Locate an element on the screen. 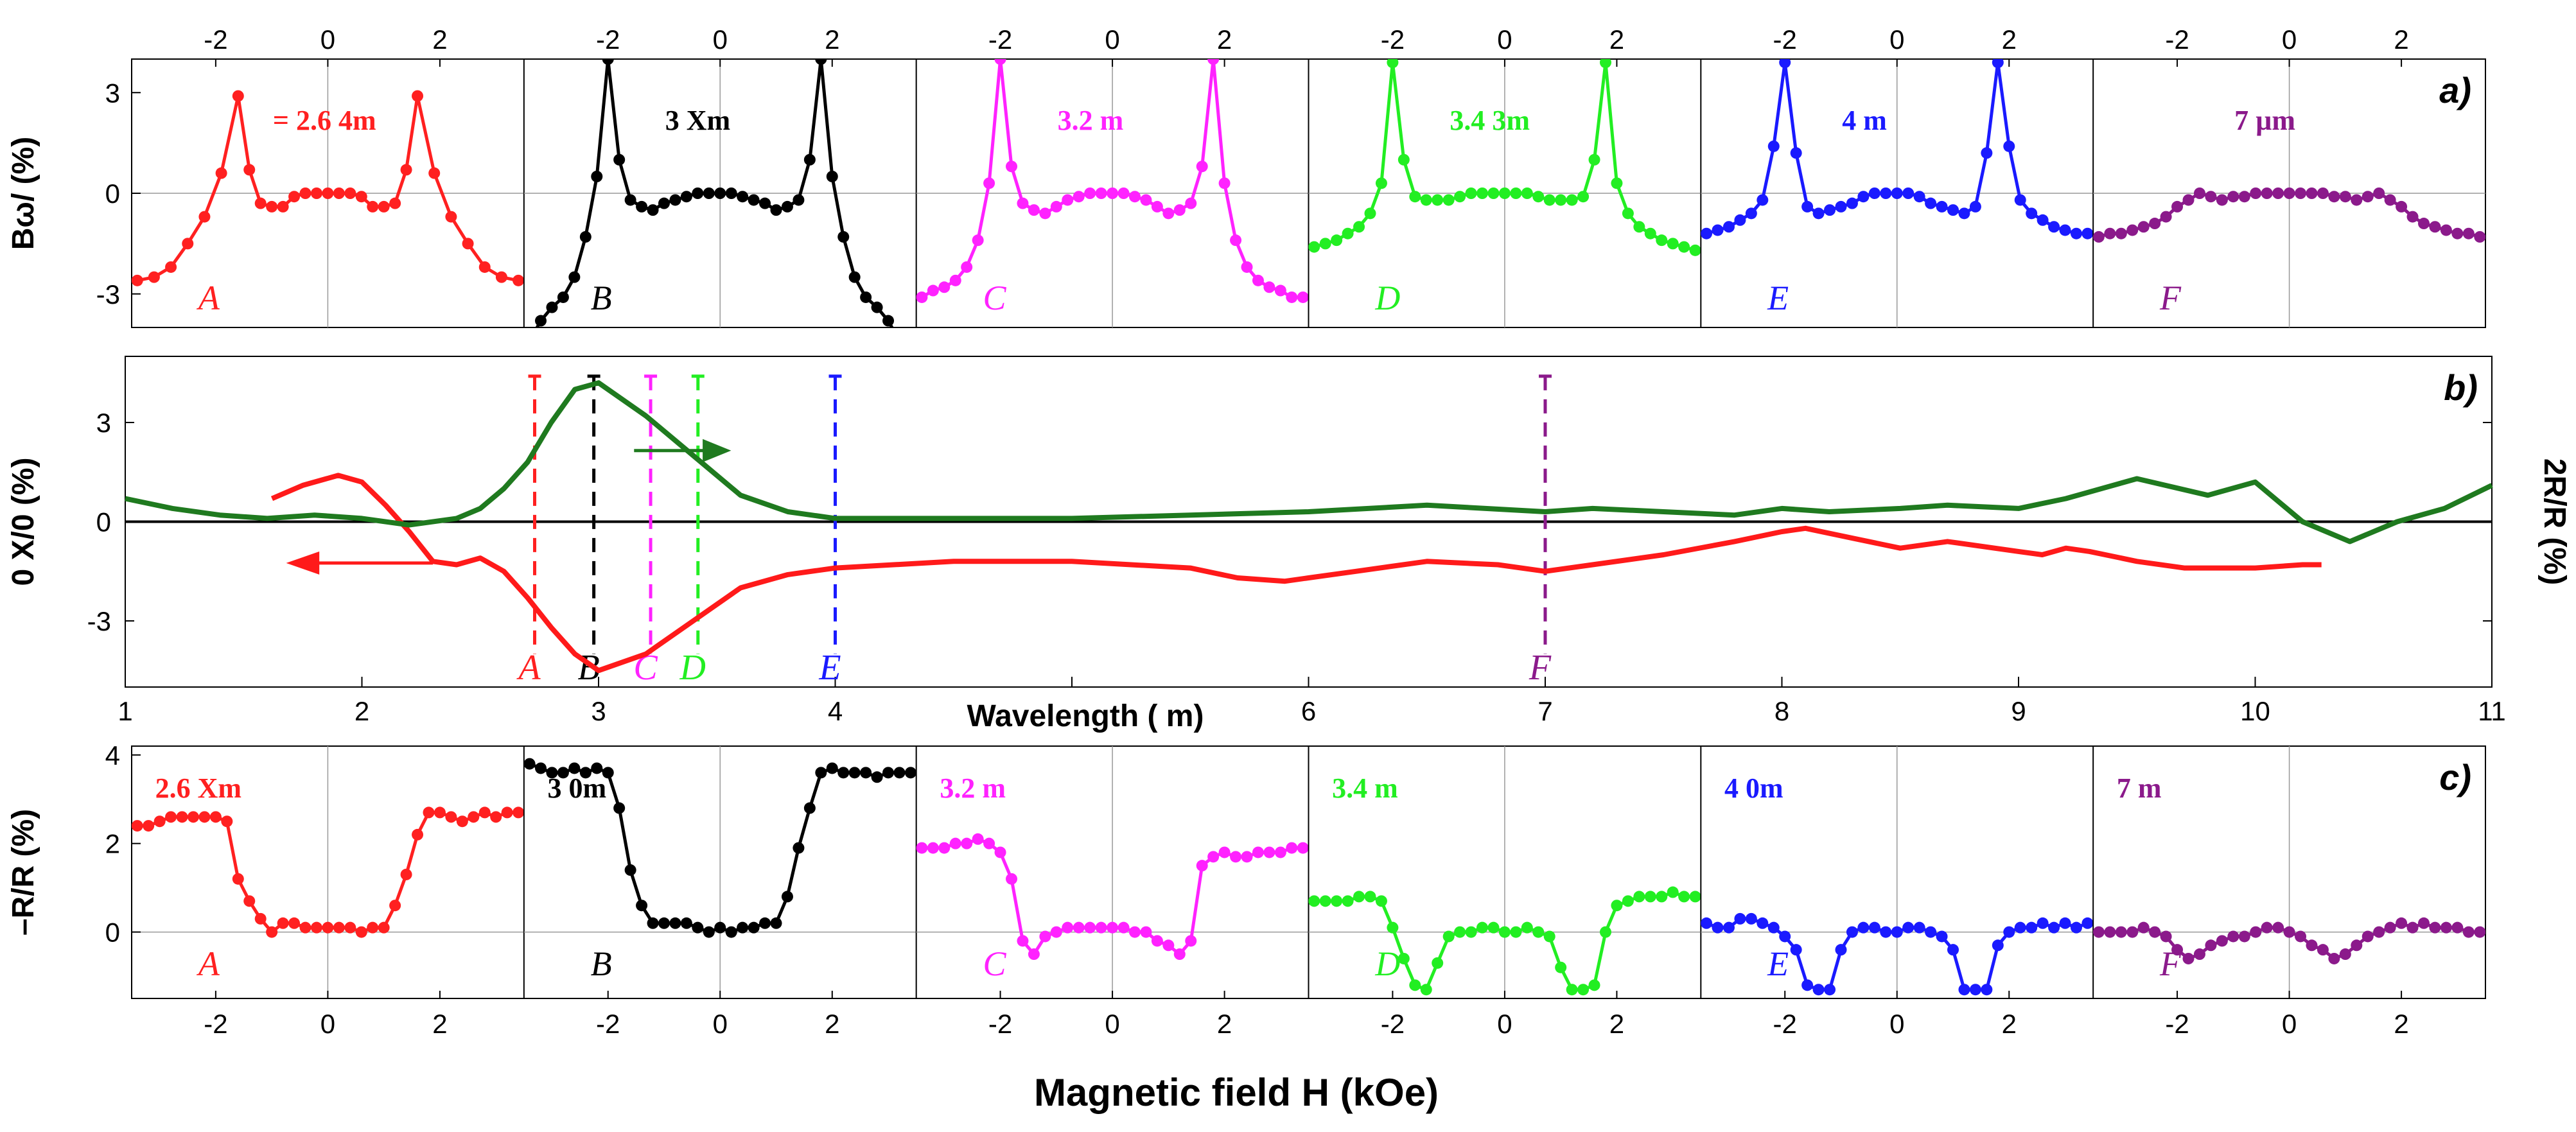  row-c-panel-E: -2 0 2 4 0m E is located at coordinates (1897, 892).